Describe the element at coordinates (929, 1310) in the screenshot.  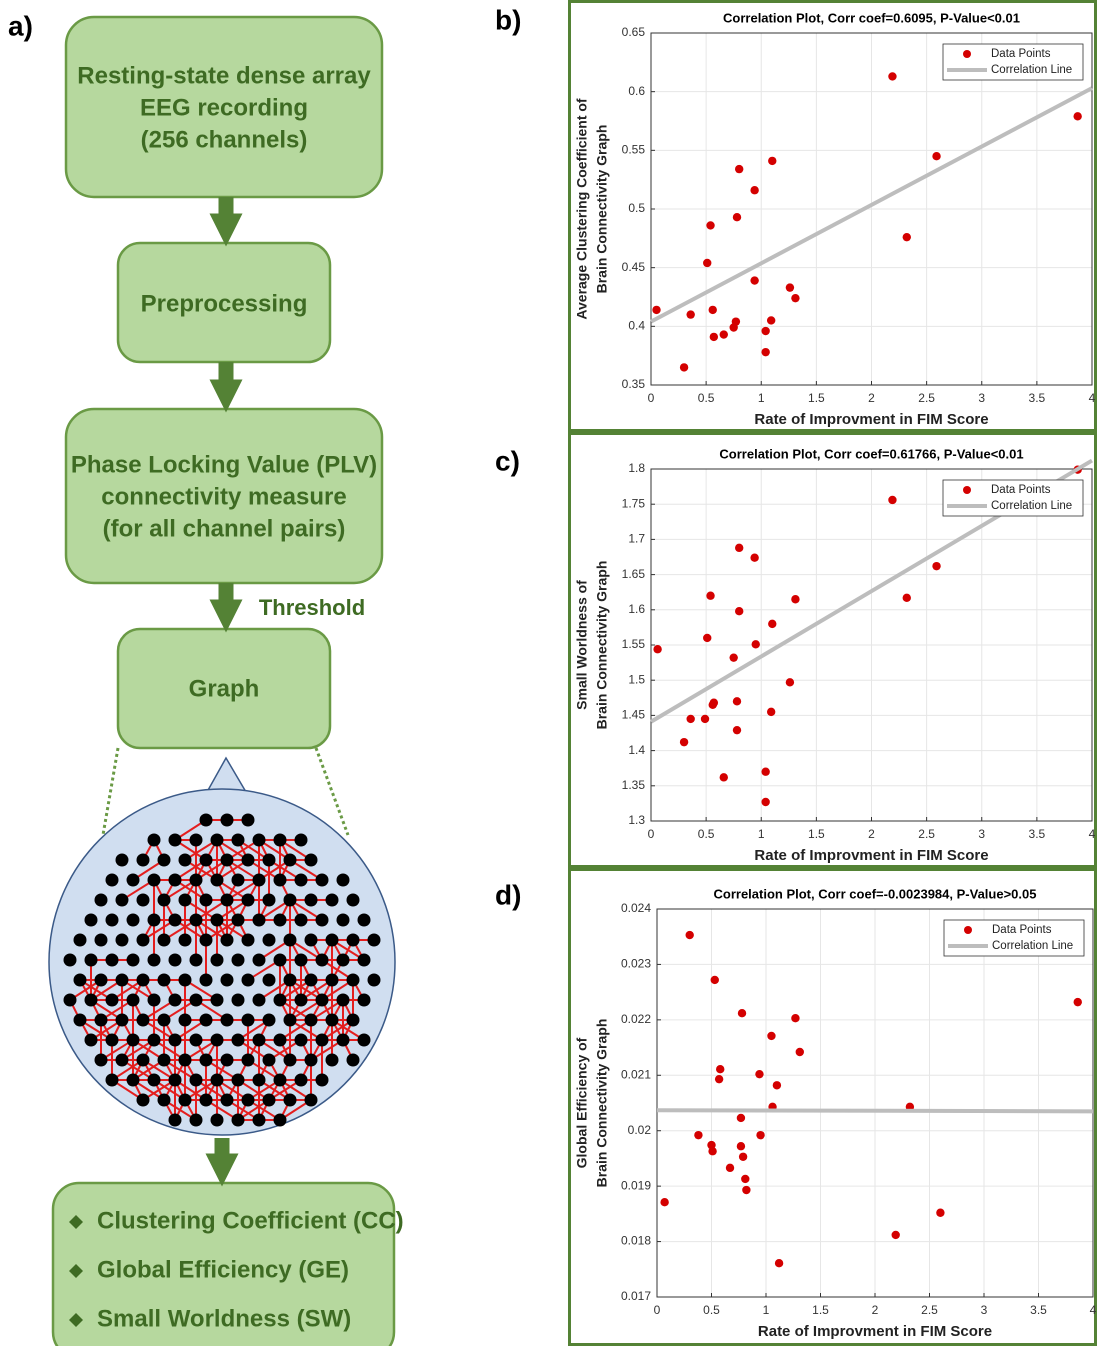
I see `x-tick-label: 2.5` at that location.